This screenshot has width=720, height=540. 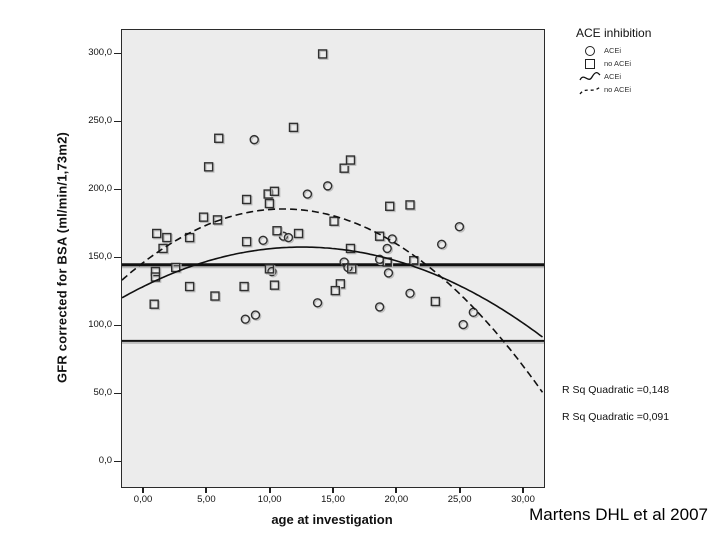 What do you see at coordinates (269, 499) in the screenshot?
I see `x-tick-label: 10,00` at bounding box center [269, 499].